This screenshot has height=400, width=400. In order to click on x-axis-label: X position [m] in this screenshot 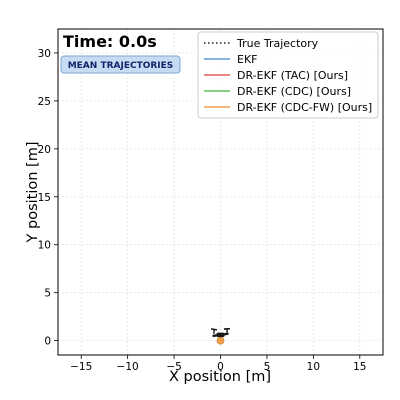, I will do `click(220, 377)`.